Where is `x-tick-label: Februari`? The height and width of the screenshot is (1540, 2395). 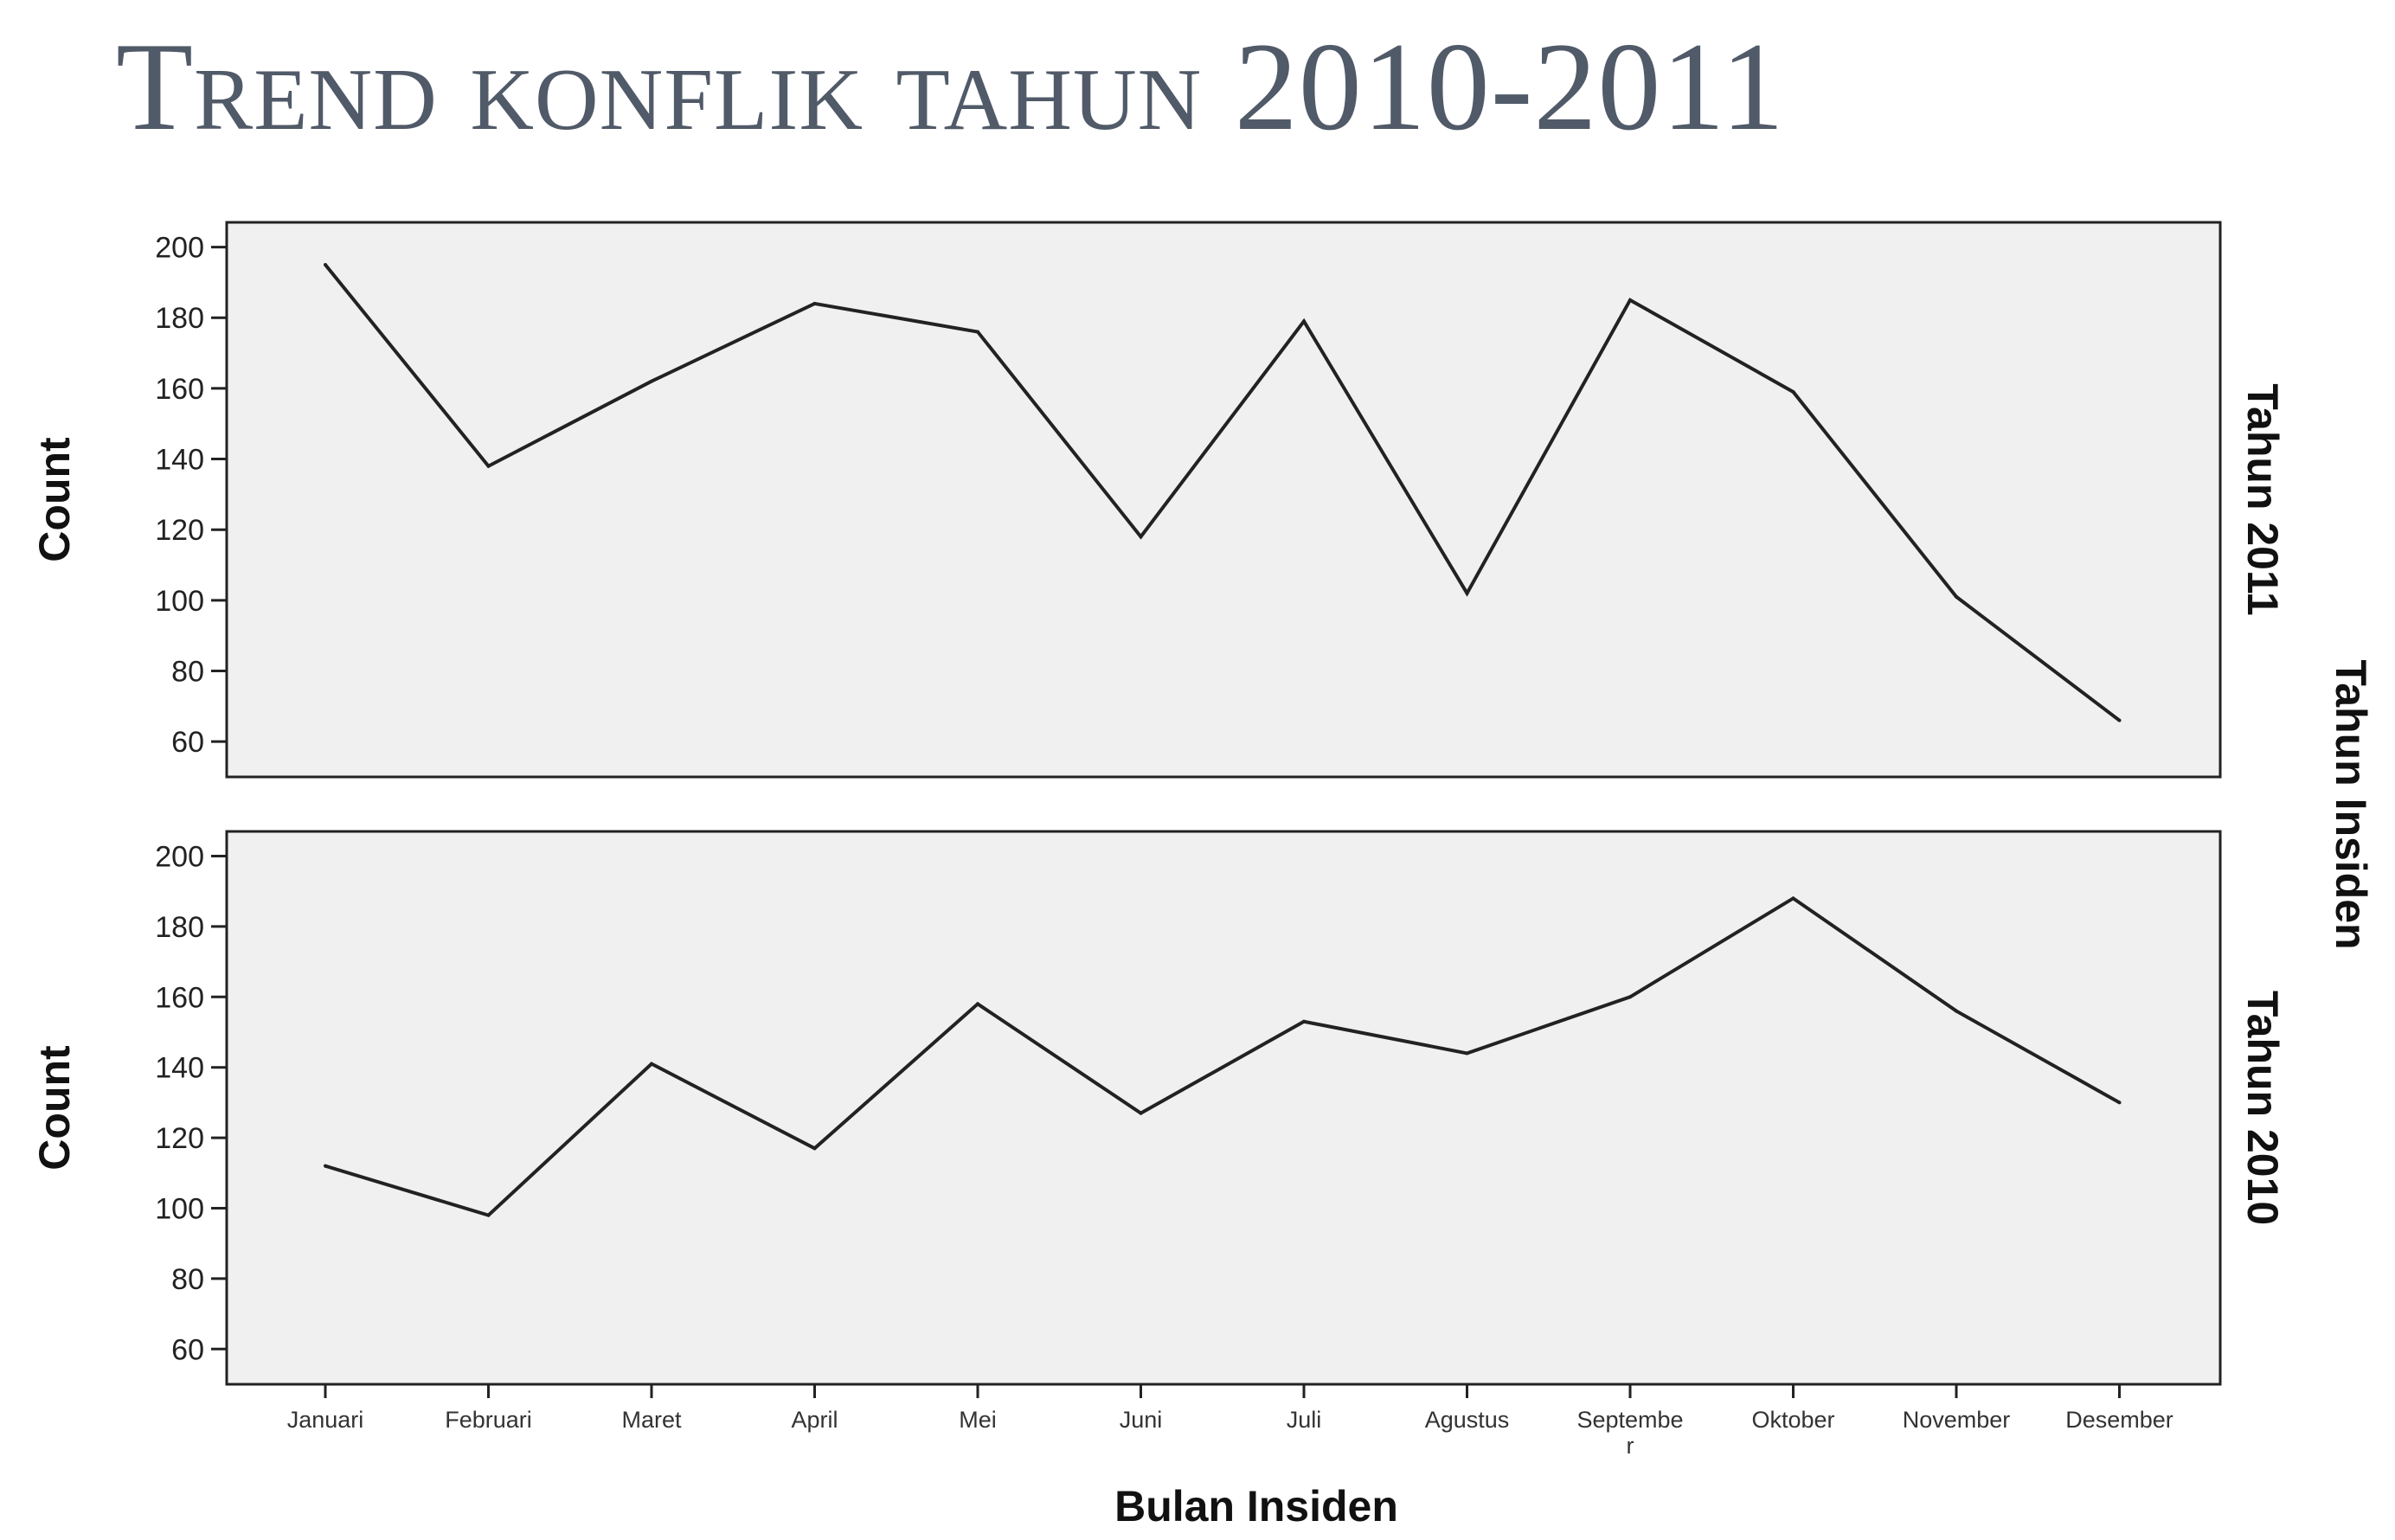 x-tick-label: Februari is located at coordinates (488, 1420).